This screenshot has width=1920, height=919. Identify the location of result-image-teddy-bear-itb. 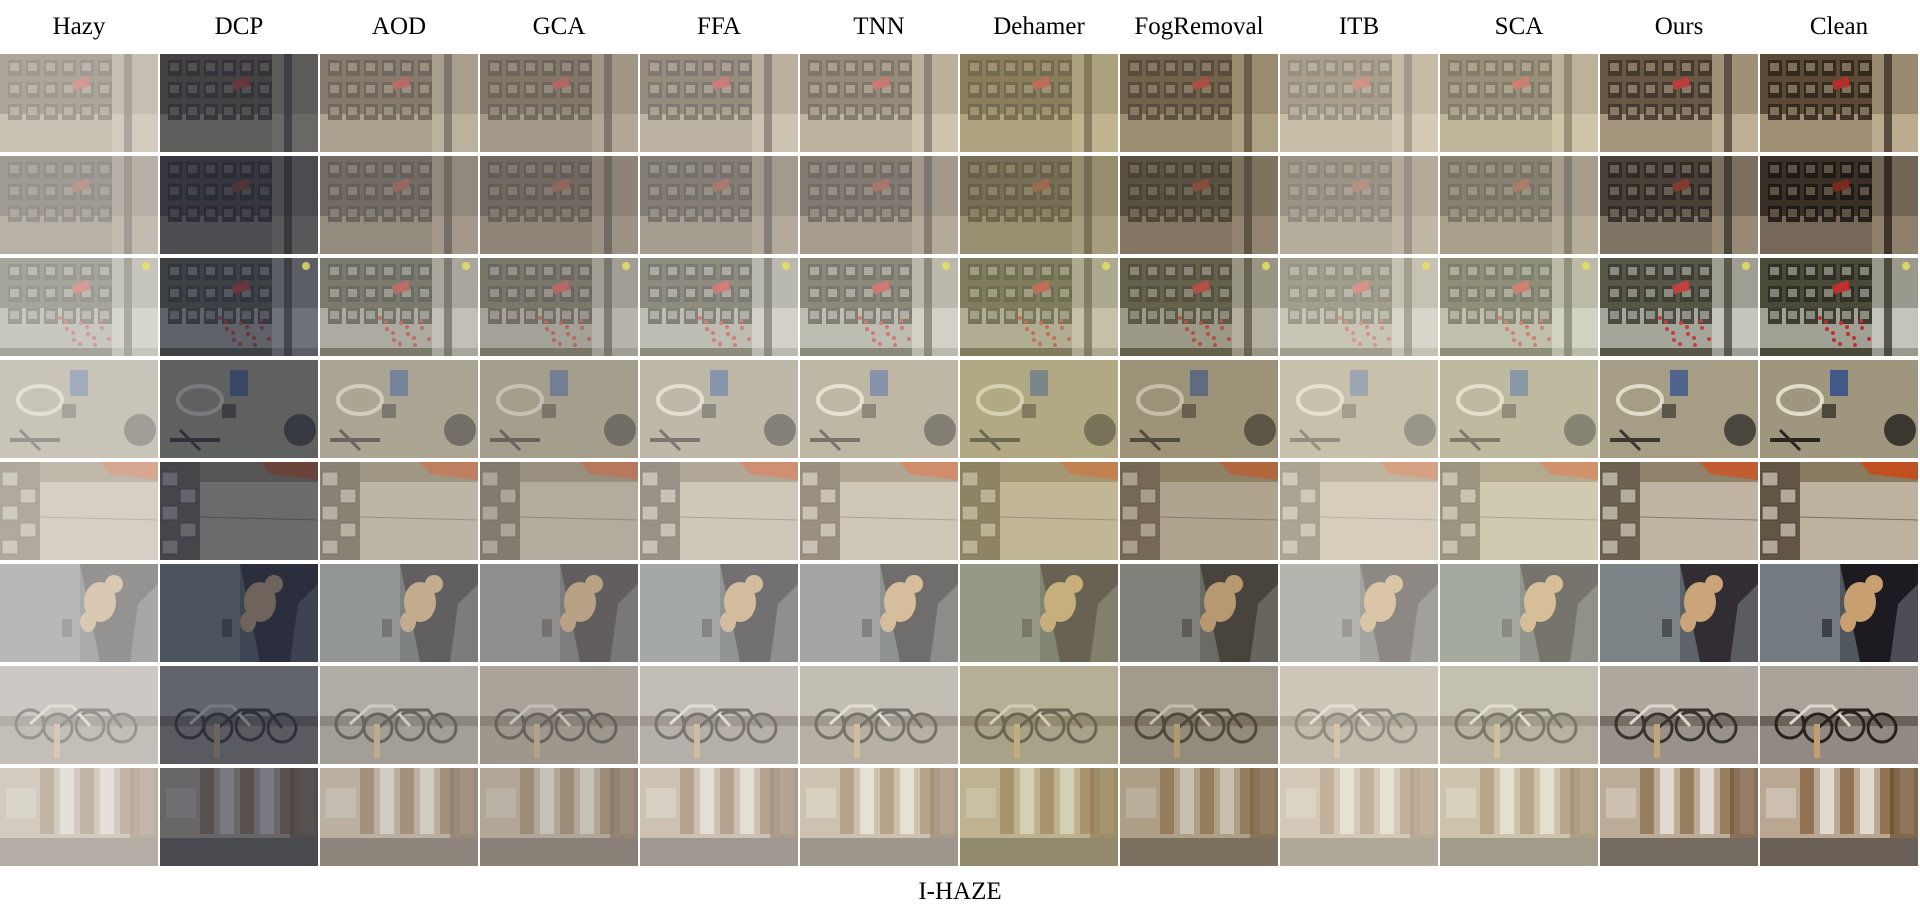
(1359, 613).